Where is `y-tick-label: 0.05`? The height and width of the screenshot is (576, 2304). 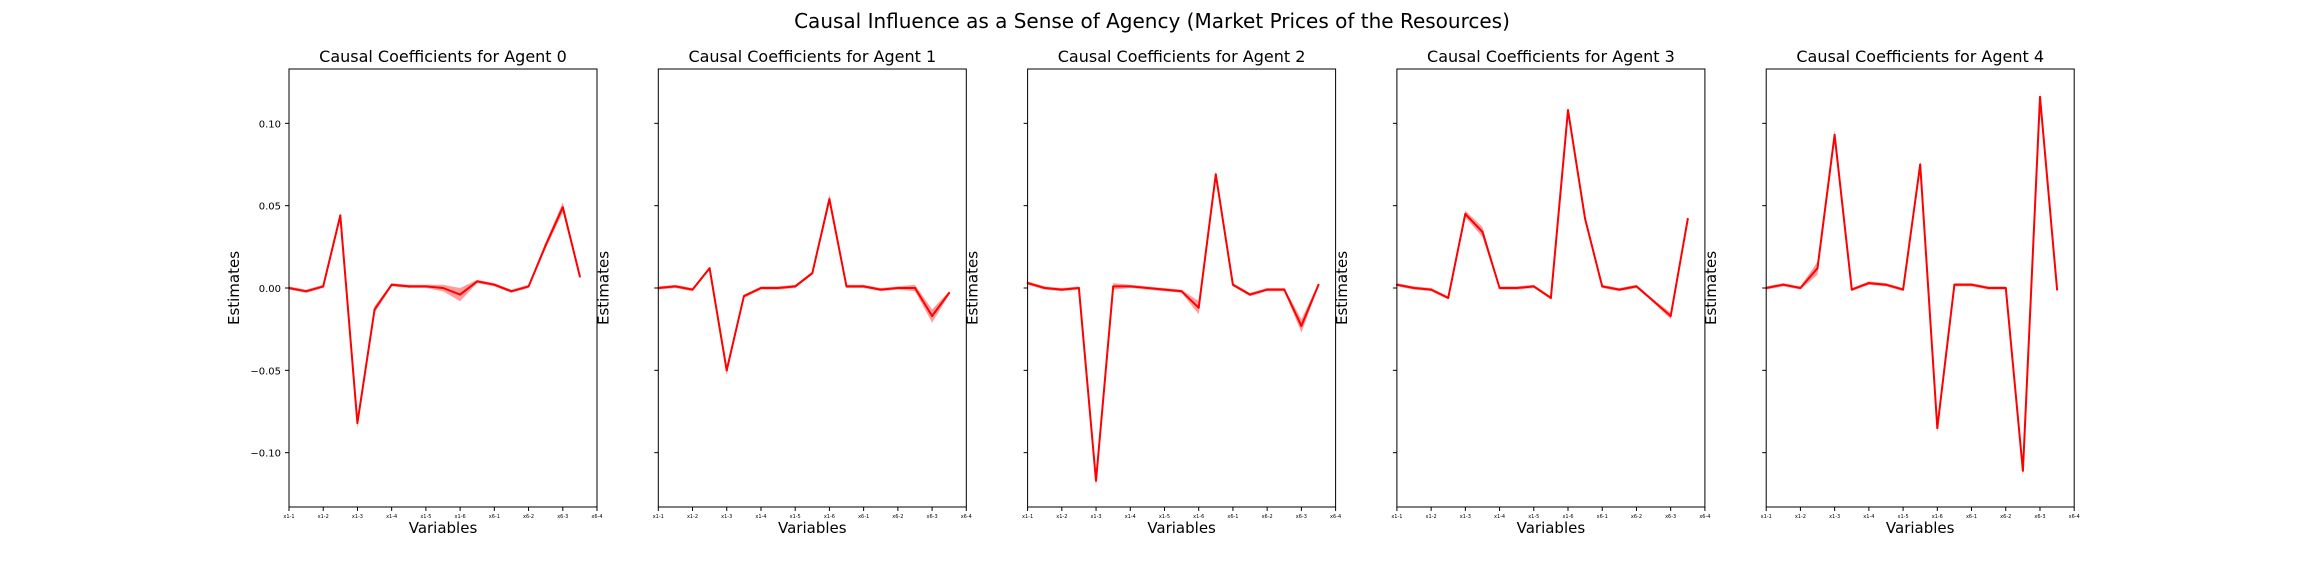 y-tick-label: 0.05 is located at coordinates (270, 207).